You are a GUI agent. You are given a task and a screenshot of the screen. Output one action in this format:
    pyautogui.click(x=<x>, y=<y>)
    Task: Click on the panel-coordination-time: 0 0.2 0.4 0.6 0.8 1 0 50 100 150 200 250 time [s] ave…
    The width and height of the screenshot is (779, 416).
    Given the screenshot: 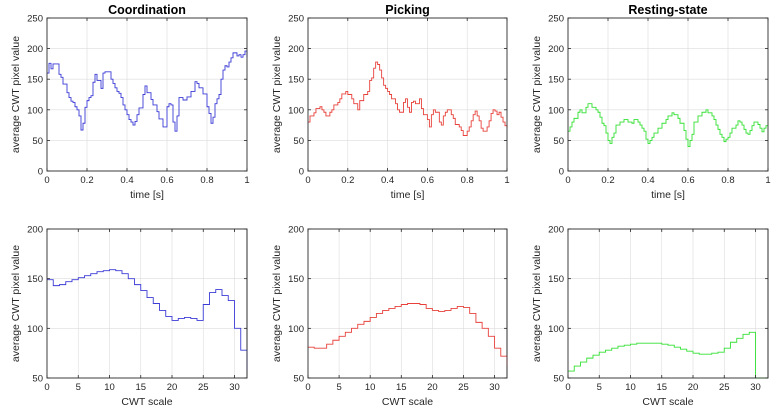 What is the action you would take?
    pyautogui.click(x=130, y=102)
    